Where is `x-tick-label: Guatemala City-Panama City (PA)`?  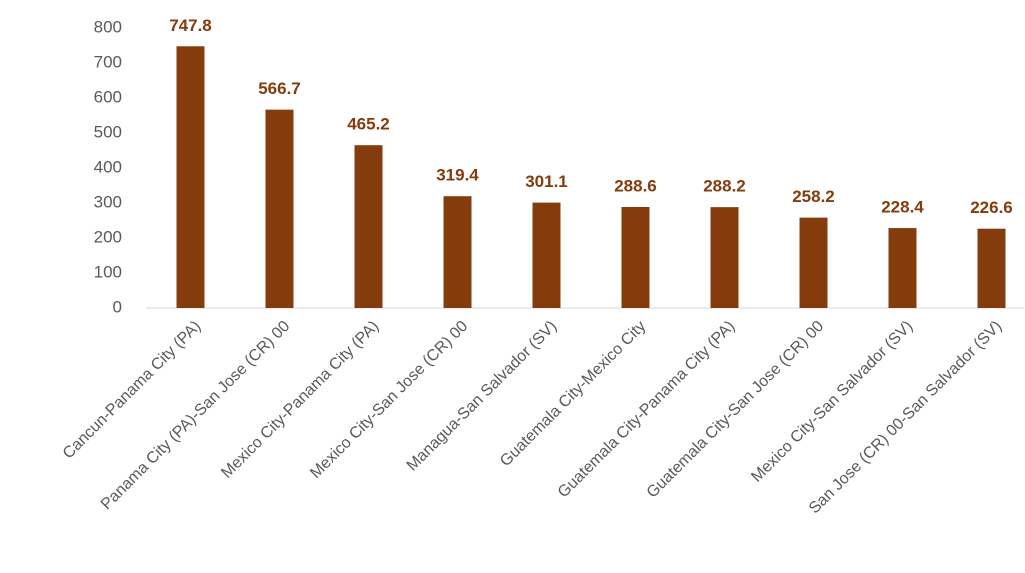
x-tick-label: Guatemala City-Panama City (PA) is located at coordinates (646, 409).